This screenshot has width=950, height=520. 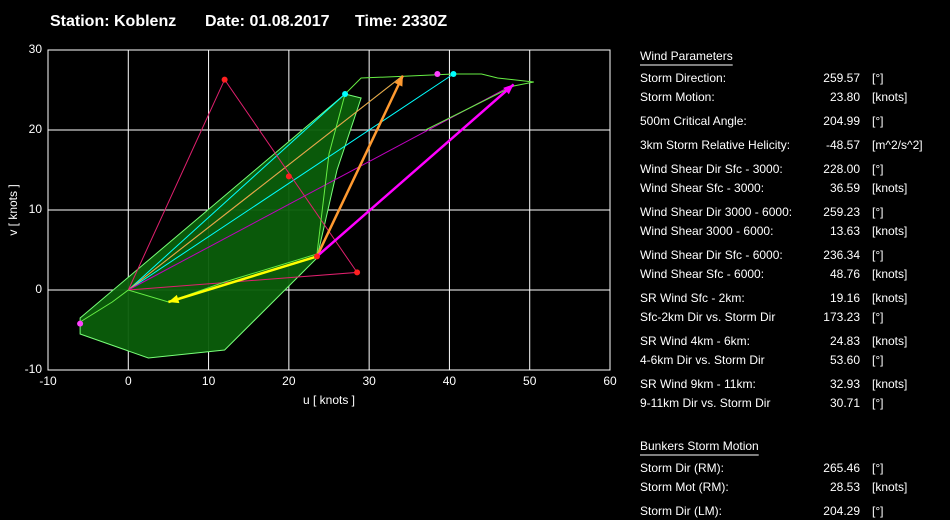 I want to click on x-tick-label: 10, so click(x=209, y=381).